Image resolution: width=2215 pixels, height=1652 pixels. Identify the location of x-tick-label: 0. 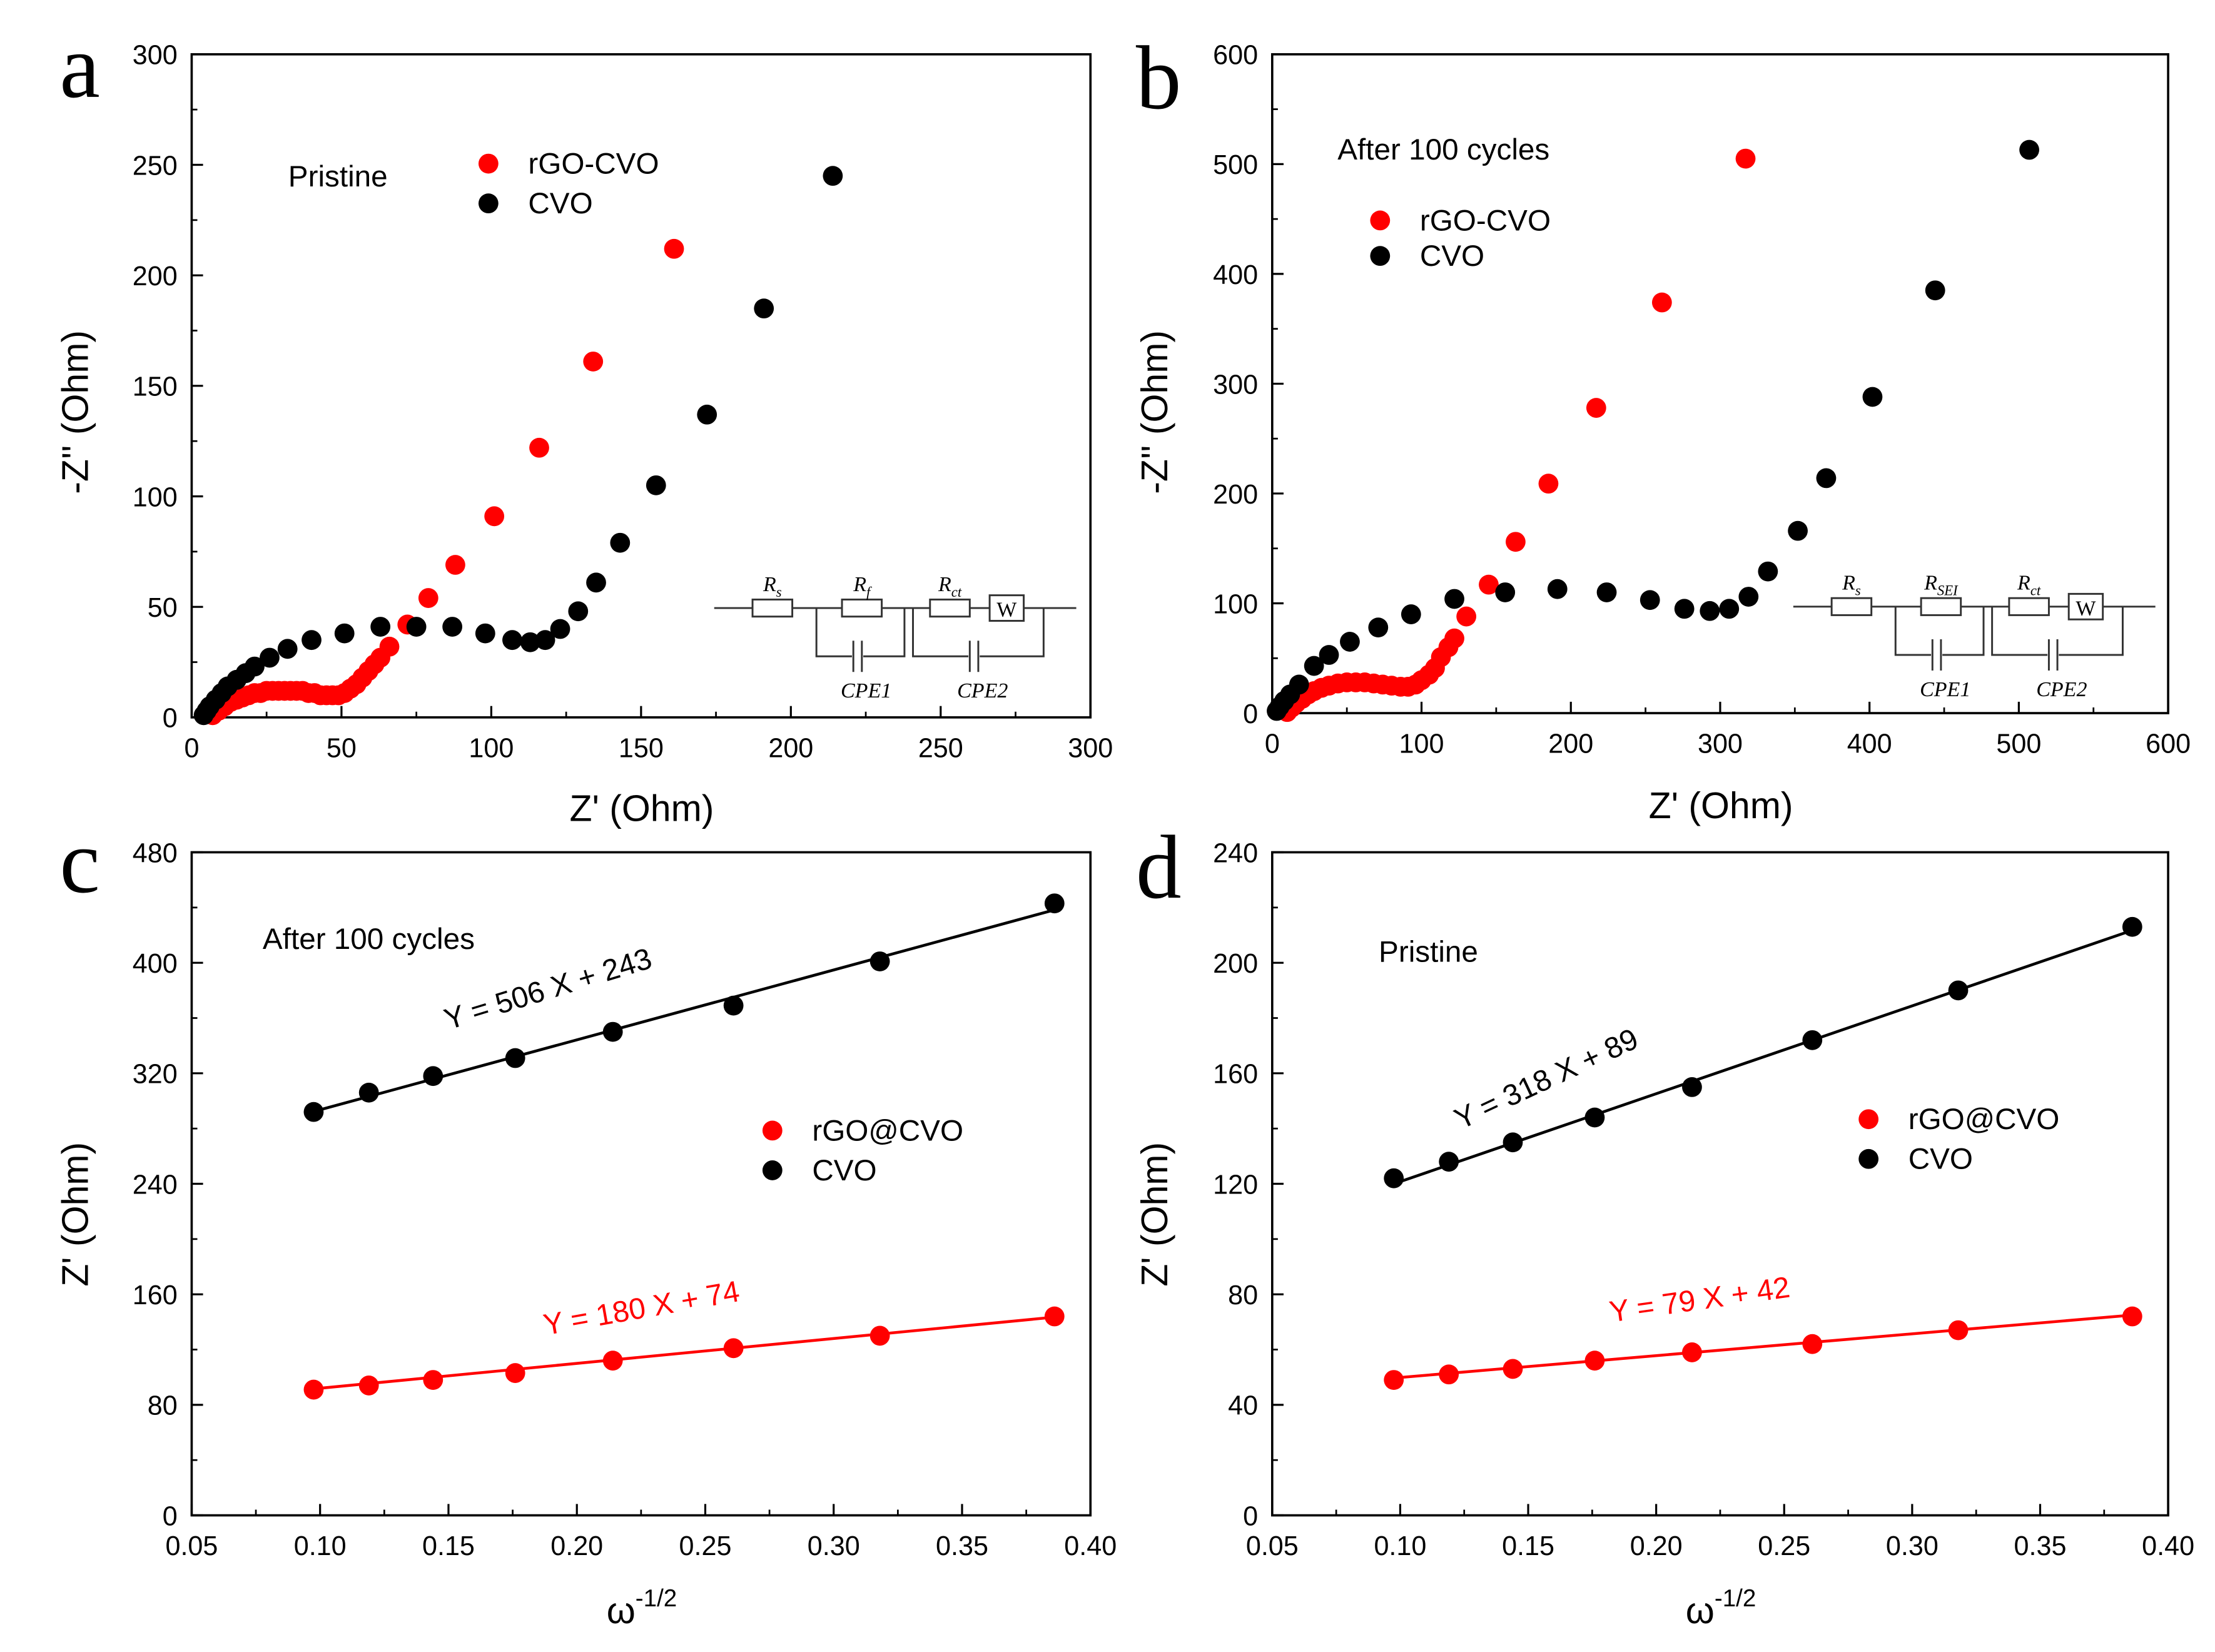
(191, 748).